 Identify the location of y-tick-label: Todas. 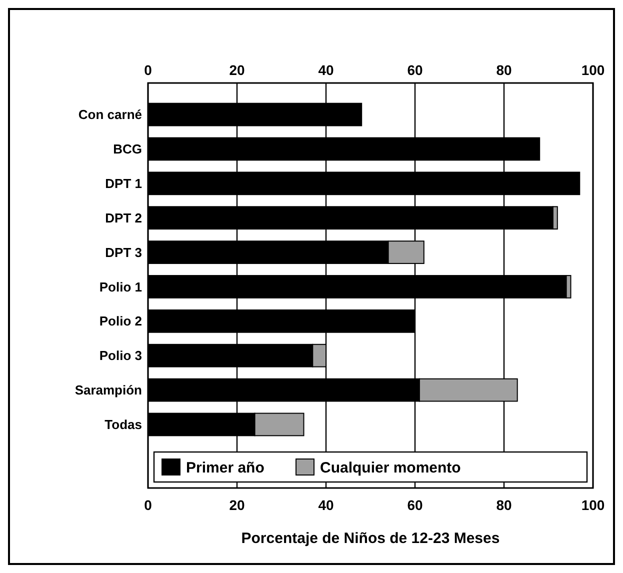
(123, 424).